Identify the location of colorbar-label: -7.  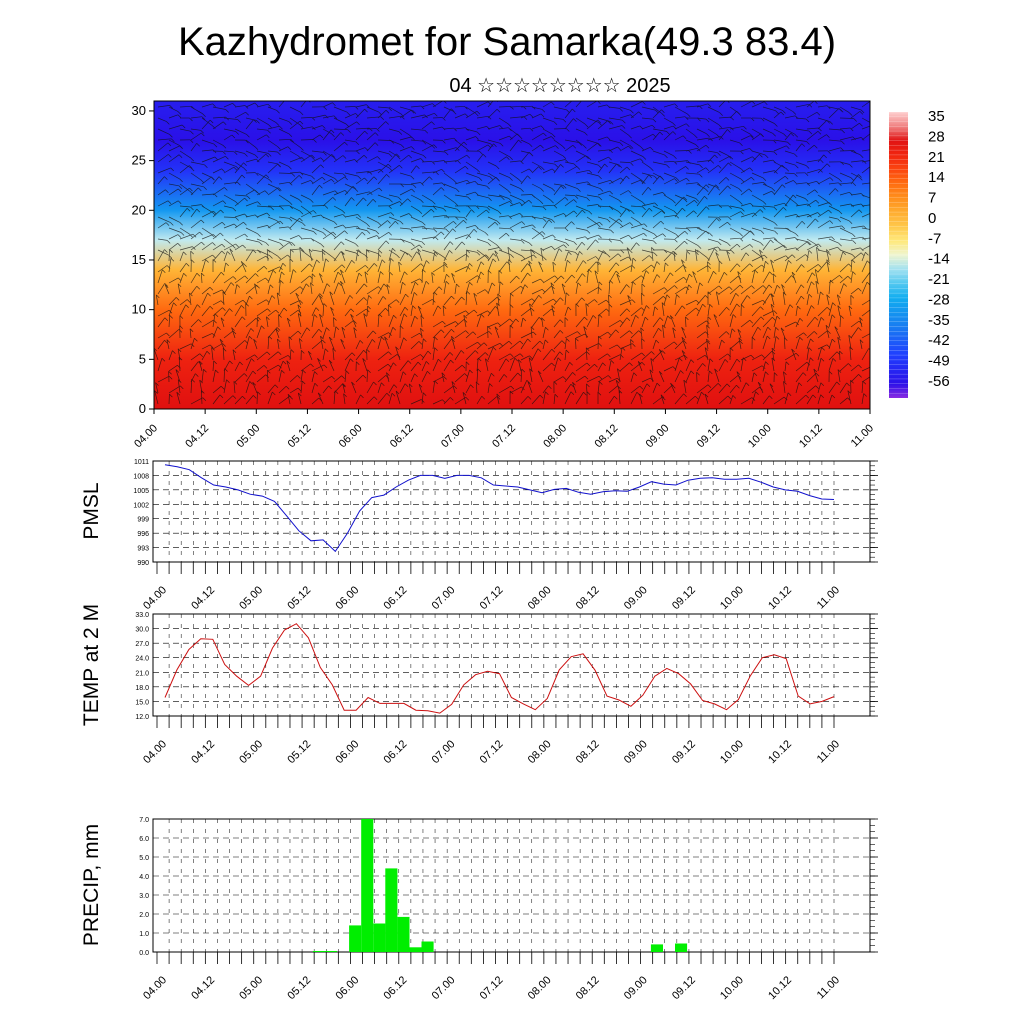
(934, 238).